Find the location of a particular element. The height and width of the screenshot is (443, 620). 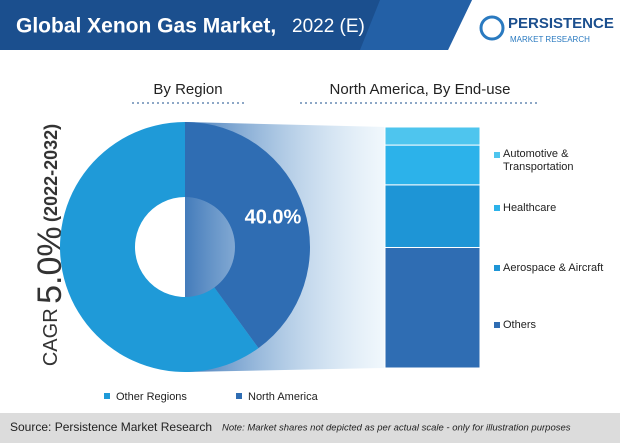

cagr: CAGR 5.0% (2022-2032) is located at coordinates (50, 245).